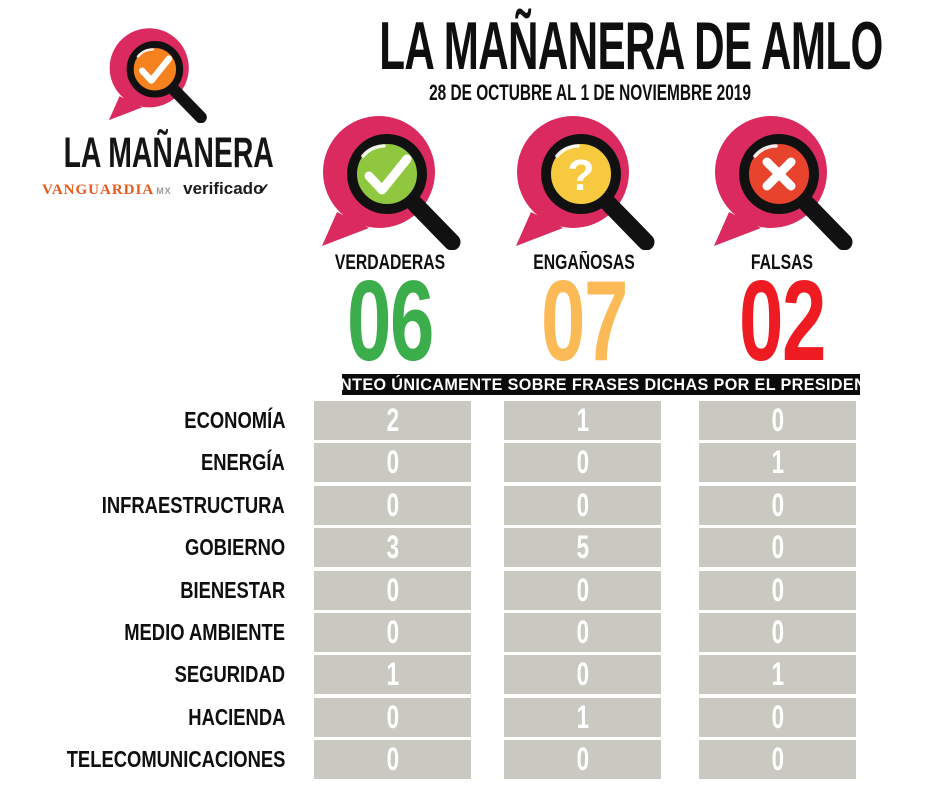 Image resolution: width=940 pixels, height=788 pixels. Describe the element at coordinates (392, 420) in the screenshot. I see `cell-verdaderas: 2` at that location.